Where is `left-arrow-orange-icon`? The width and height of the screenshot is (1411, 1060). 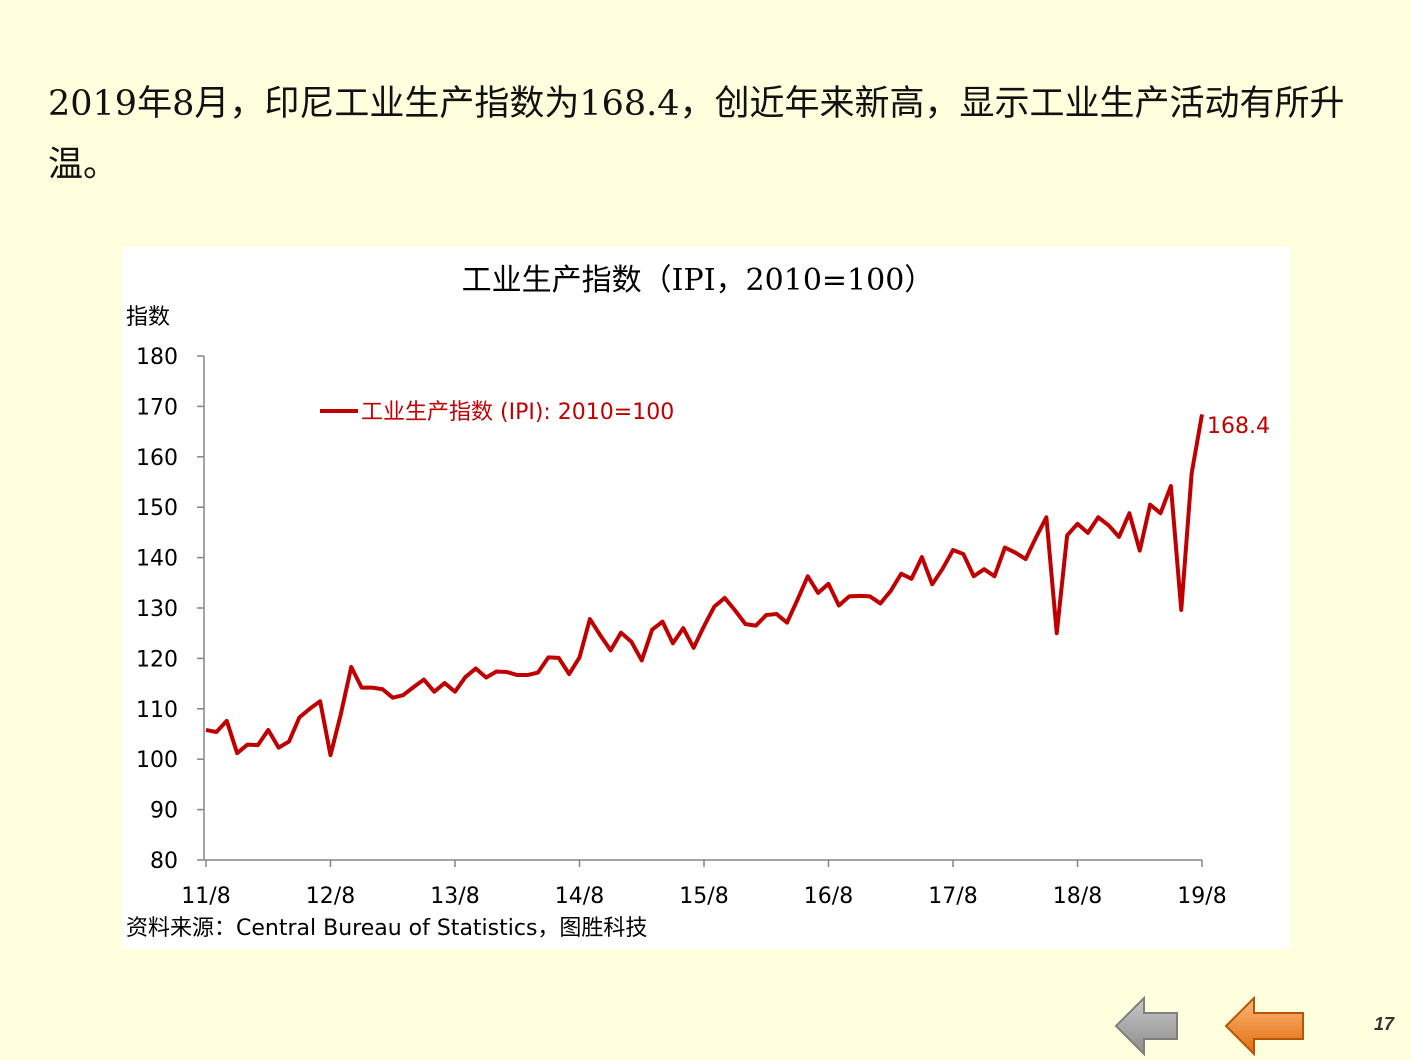 left-arrow-orange-icon is located at coordinates (1264, 1026).